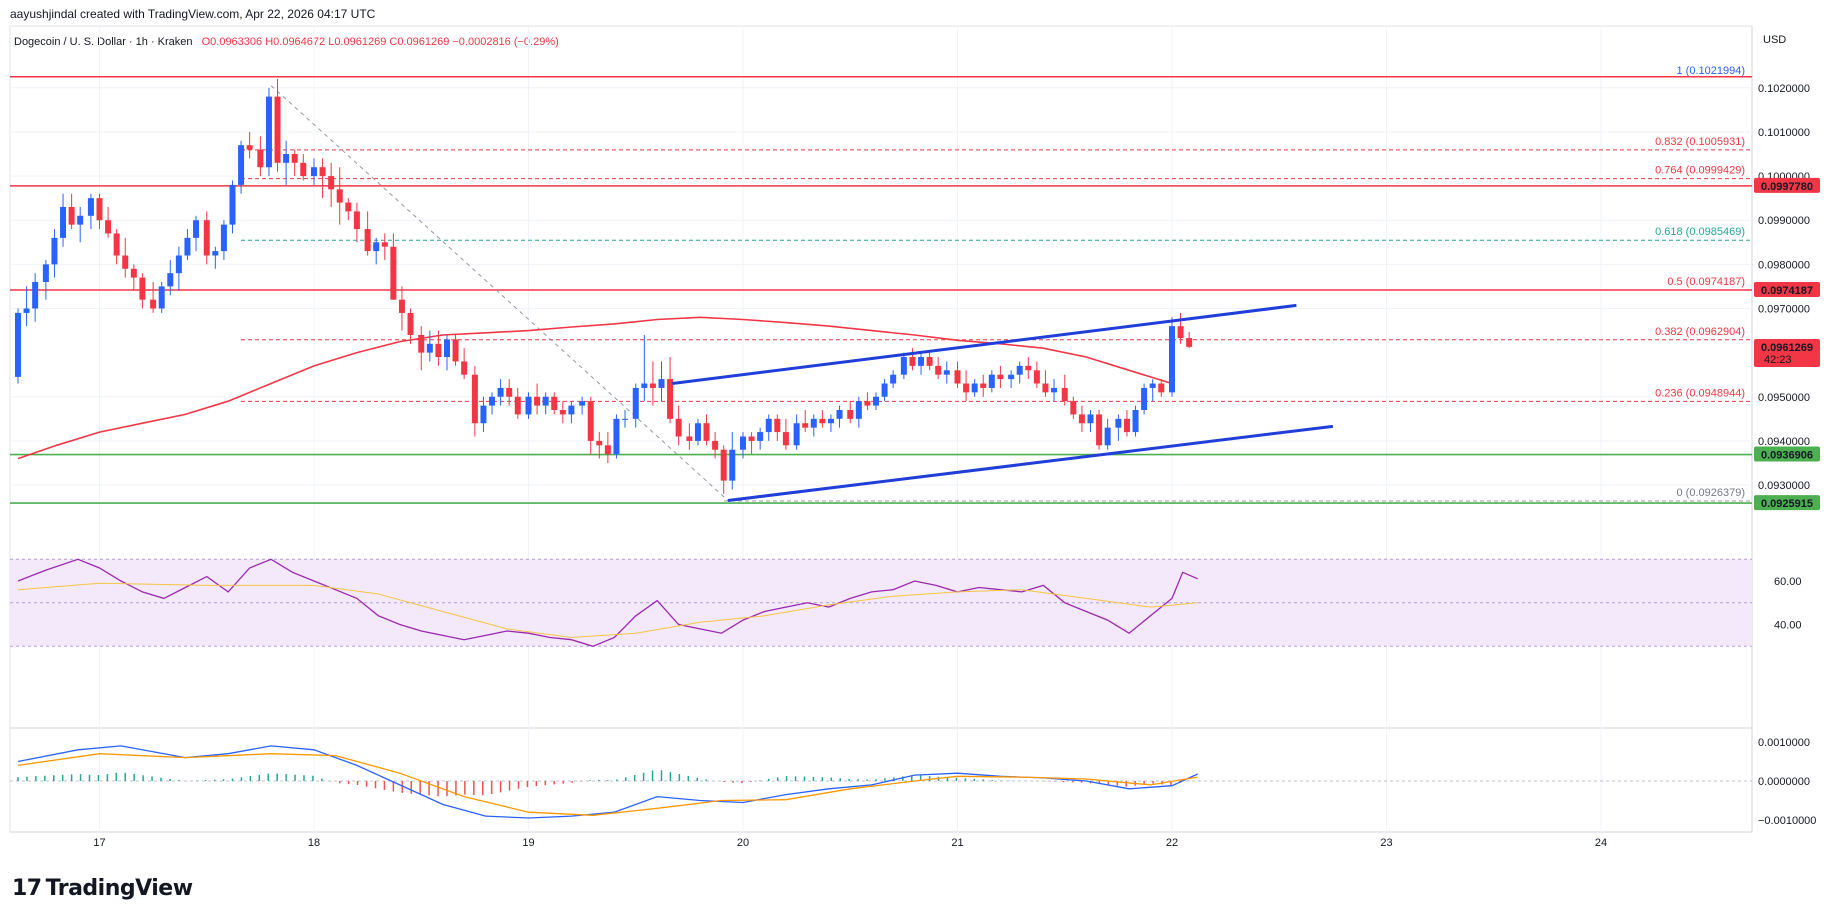  I want to click on rsi-line, so click(607, 602).